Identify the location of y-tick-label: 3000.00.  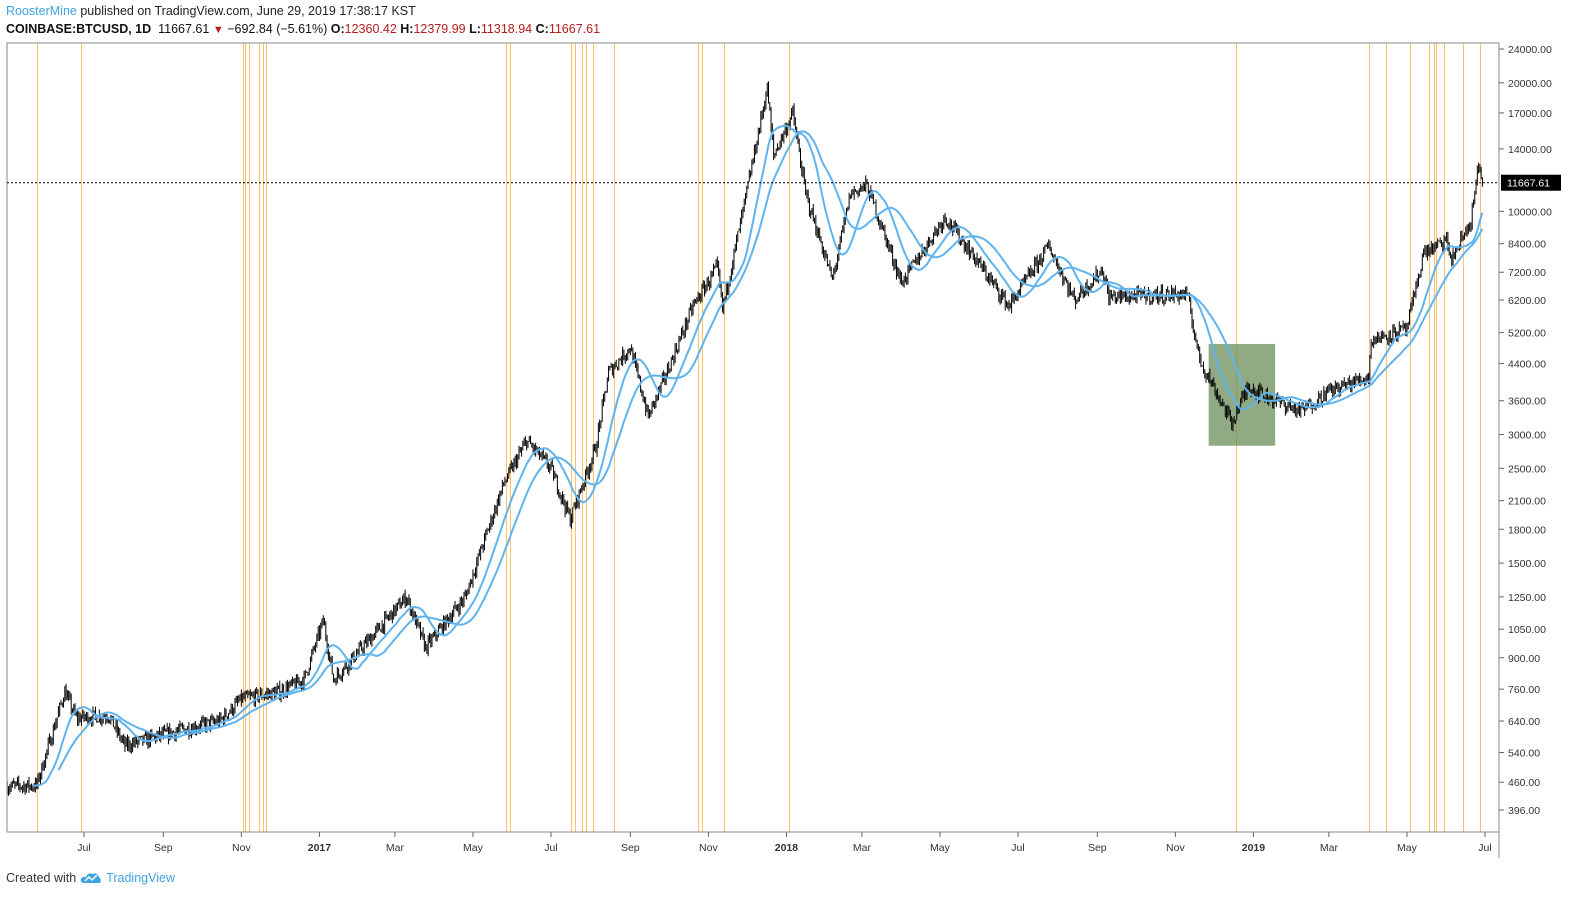
(1527, 436).